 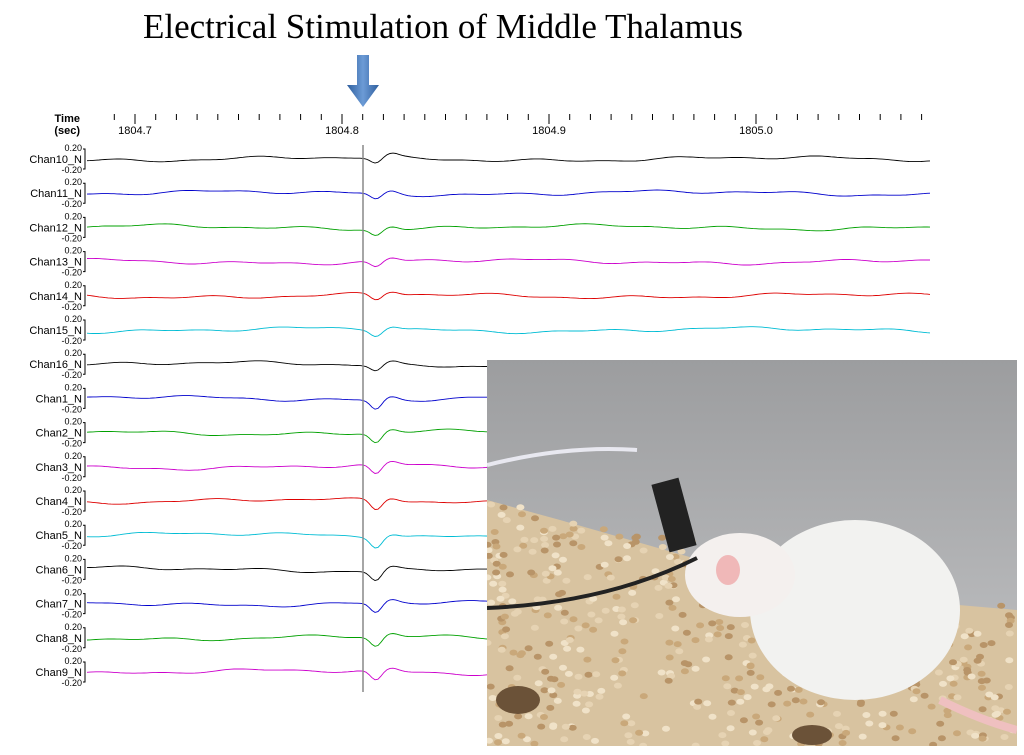 What do you see at coordinates (59, 570) in the screenshot?
I see `channel-name: Chan6_N` at bounding box center [59, 570].